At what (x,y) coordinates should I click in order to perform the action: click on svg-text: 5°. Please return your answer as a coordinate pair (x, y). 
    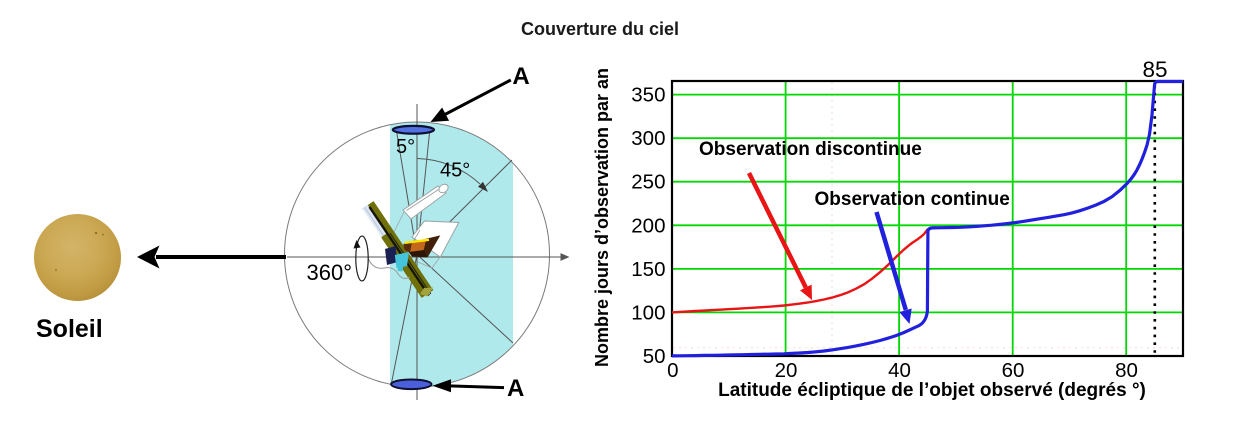
    Looking at the image, I should click on (405, 147).